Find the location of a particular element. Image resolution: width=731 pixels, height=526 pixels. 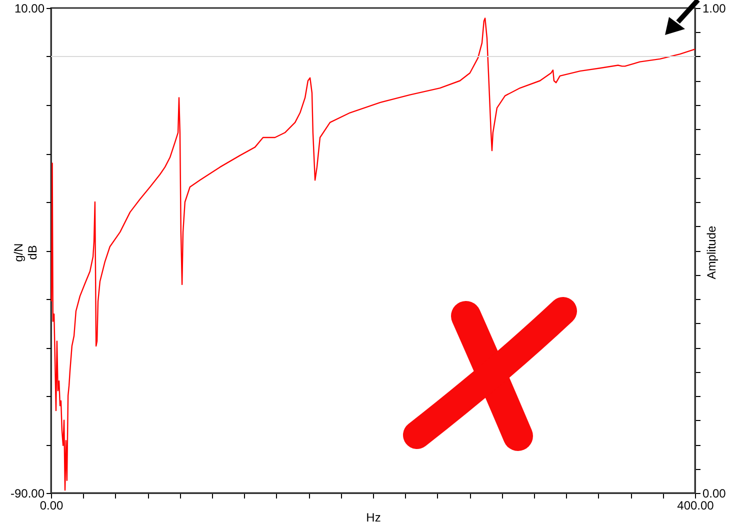

y-tick-label: 10.00 is located at coordinates (29, 9).